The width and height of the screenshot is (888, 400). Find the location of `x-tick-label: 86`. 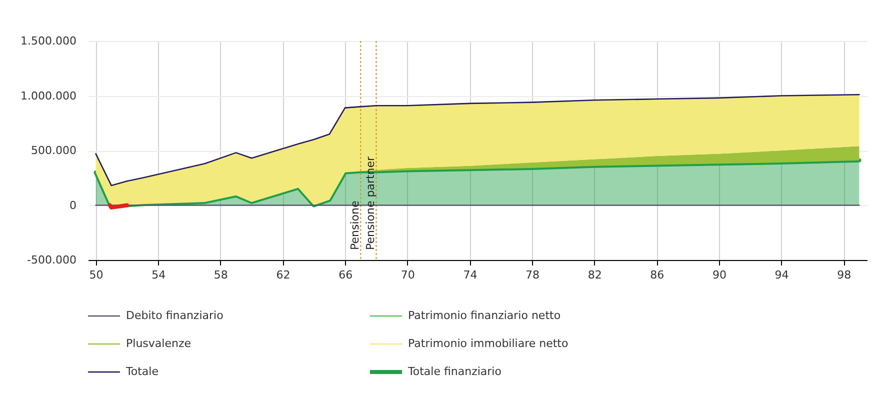

x-tick-label: 86 is located at coordinates (657, 275).